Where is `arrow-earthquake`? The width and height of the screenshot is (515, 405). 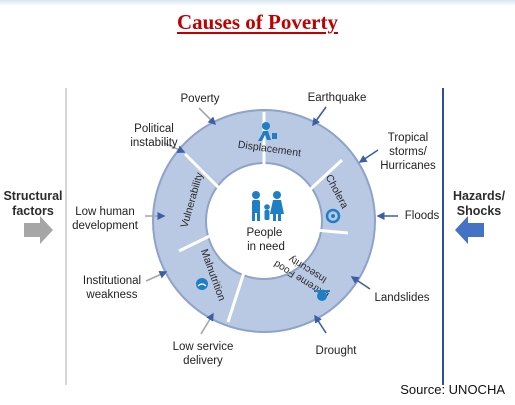
arrow-earthquake is located at coordinates (319, 116).